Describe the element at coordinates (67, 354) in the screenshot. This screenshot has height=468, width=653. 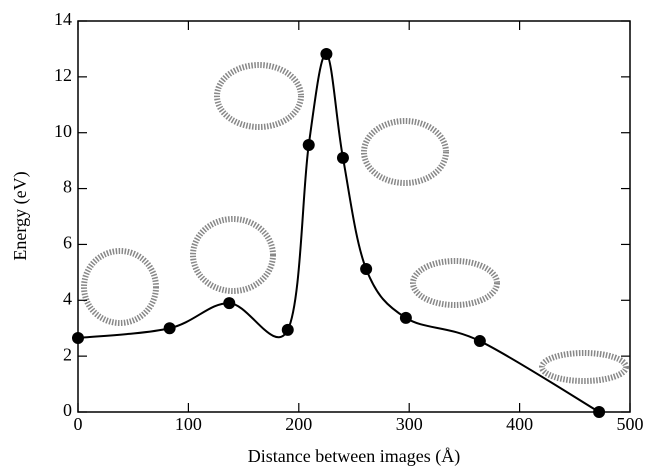
I see `y-tick-label: 2` at that location.